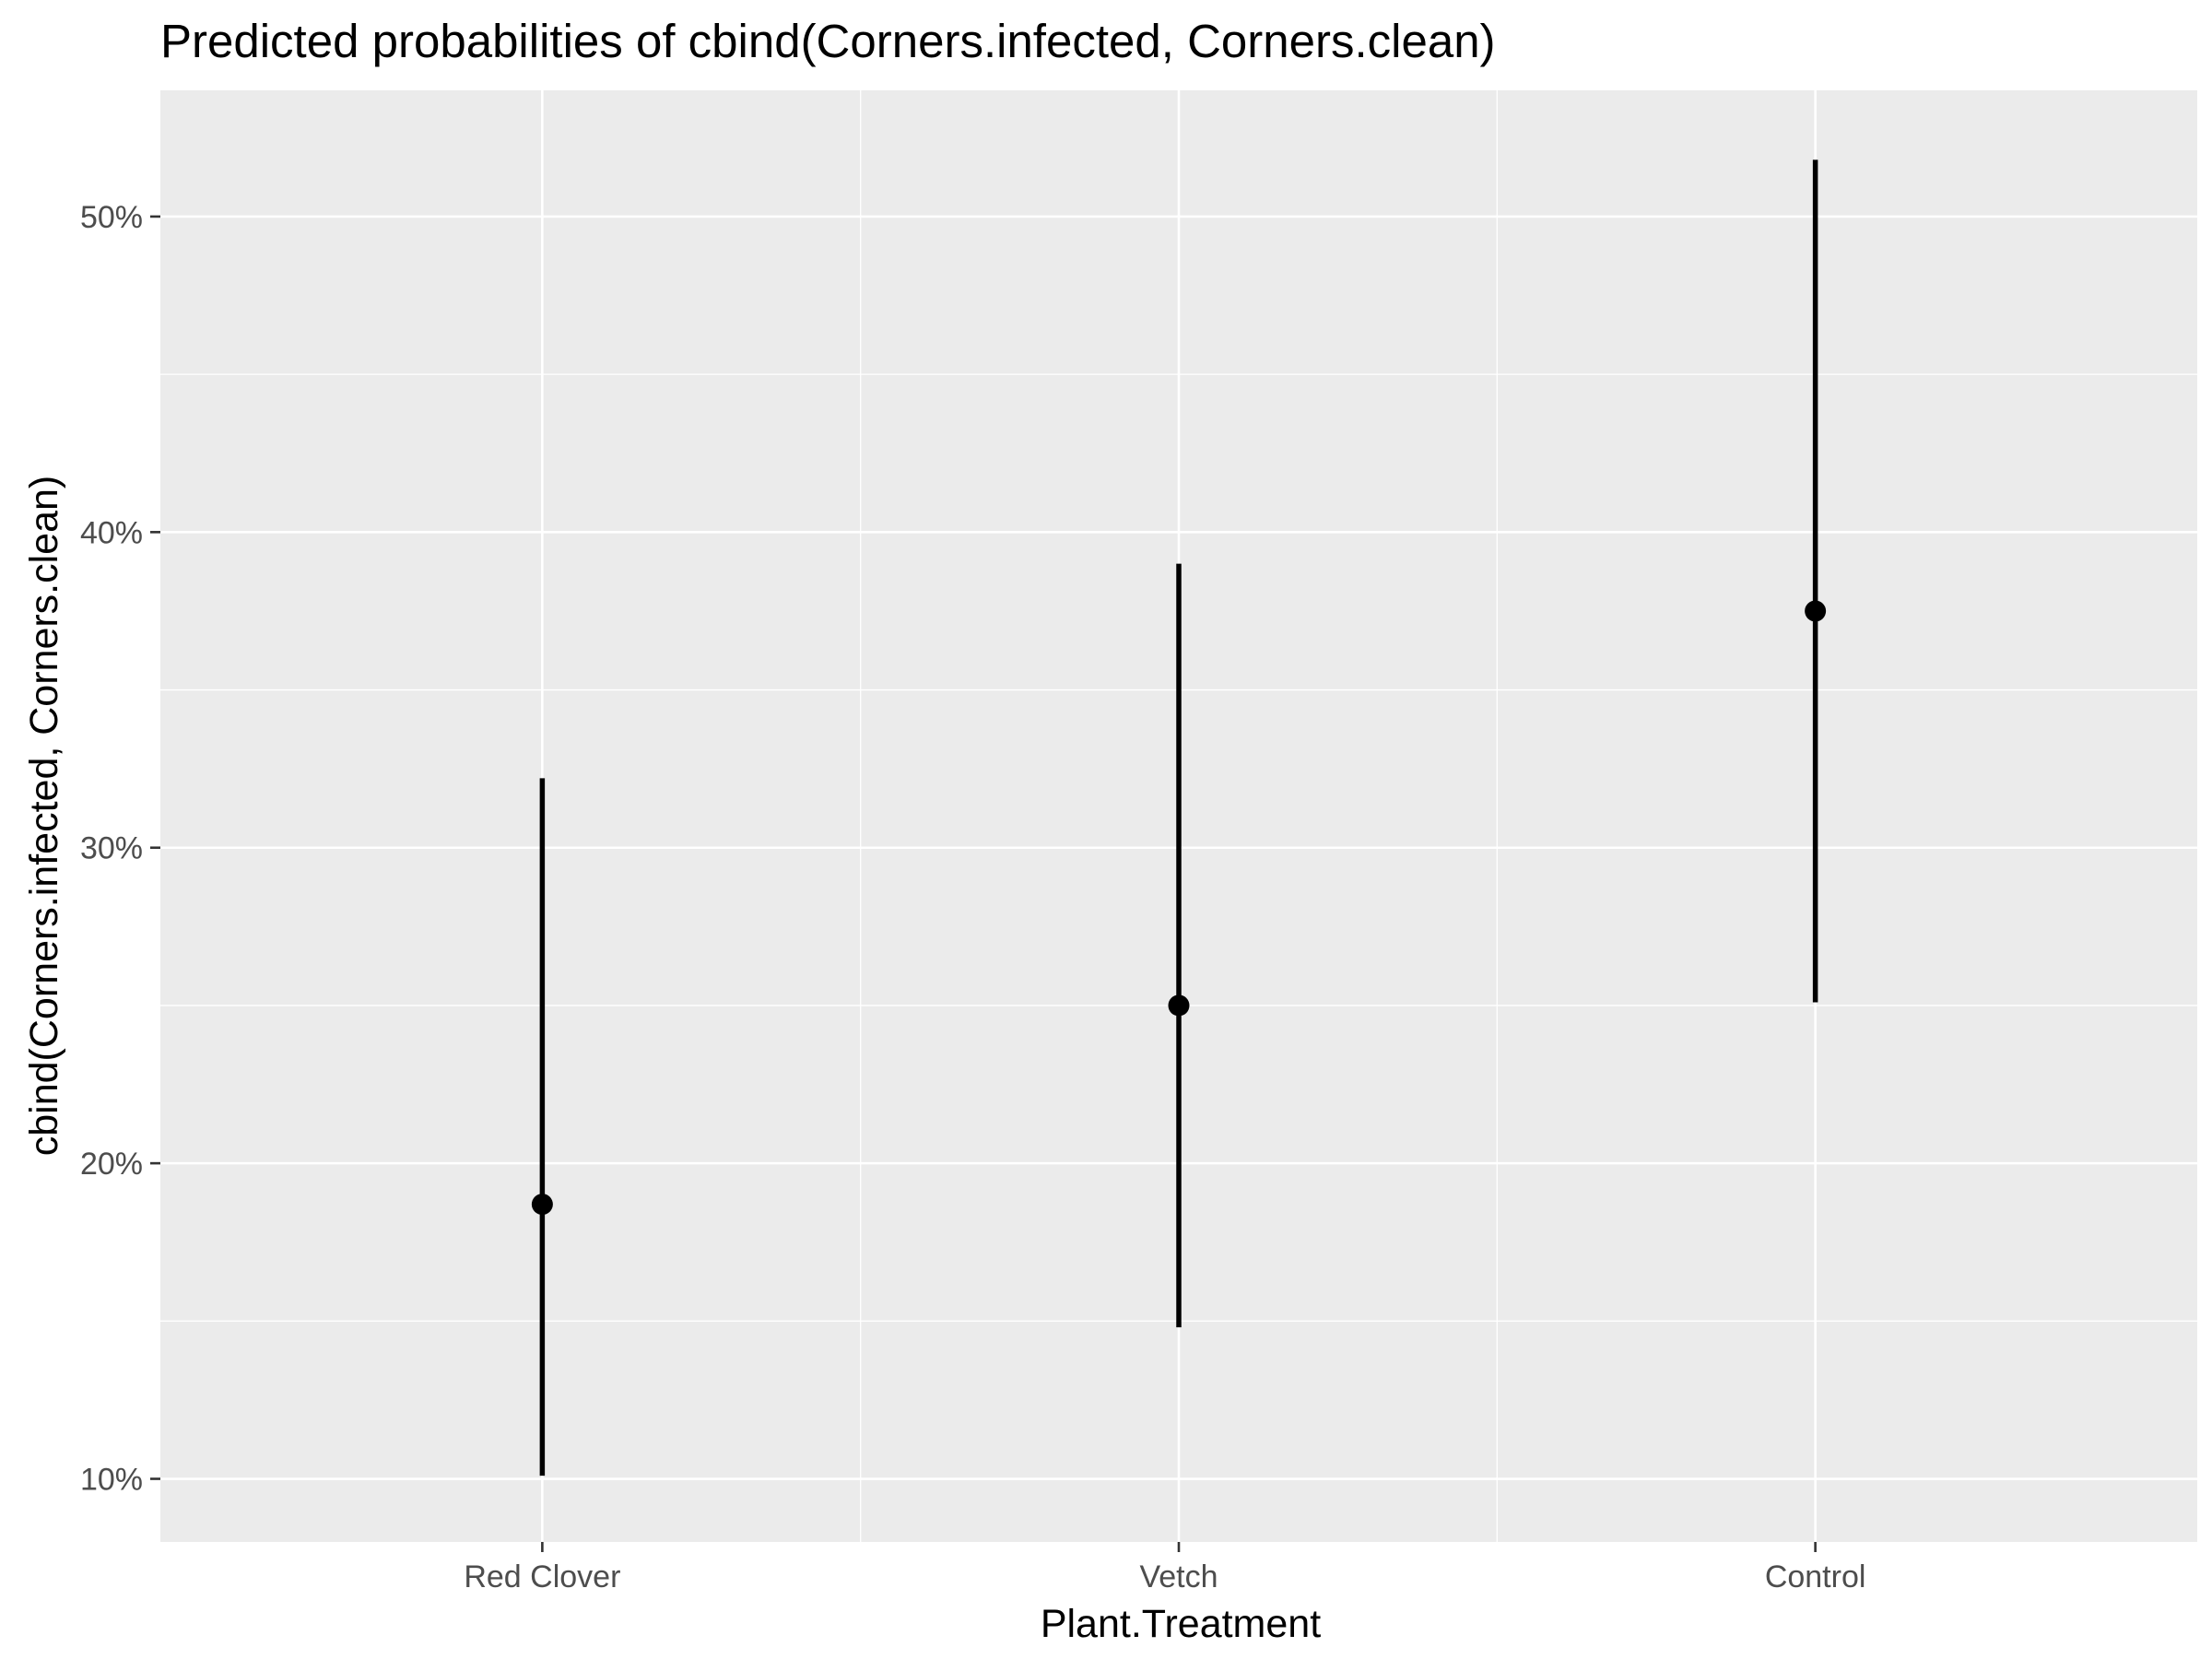 The height and width of the screenshot is (1659, 2212). I want to click on x-tick-label: Vetch, so click(1178, 1576).